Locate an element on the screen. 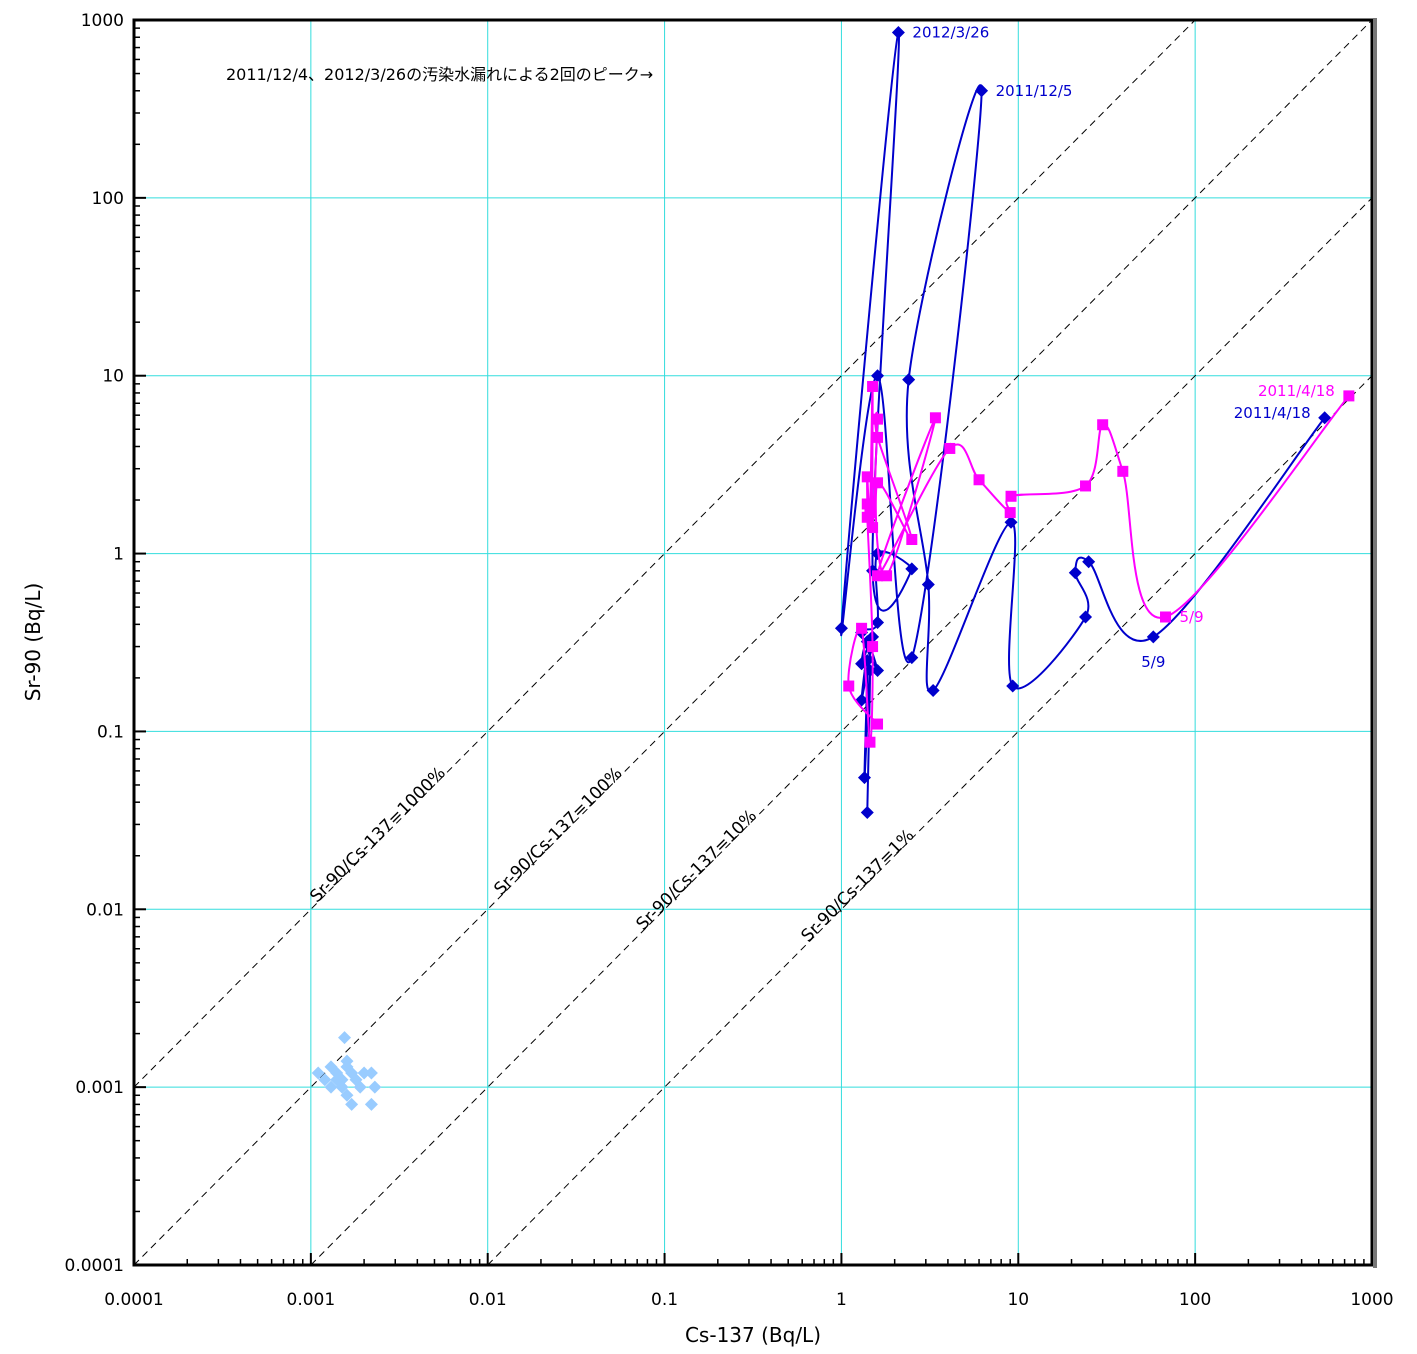  ratio-line-label: Sr-90/Cs-137=10% is located at coordinates (697, 870).